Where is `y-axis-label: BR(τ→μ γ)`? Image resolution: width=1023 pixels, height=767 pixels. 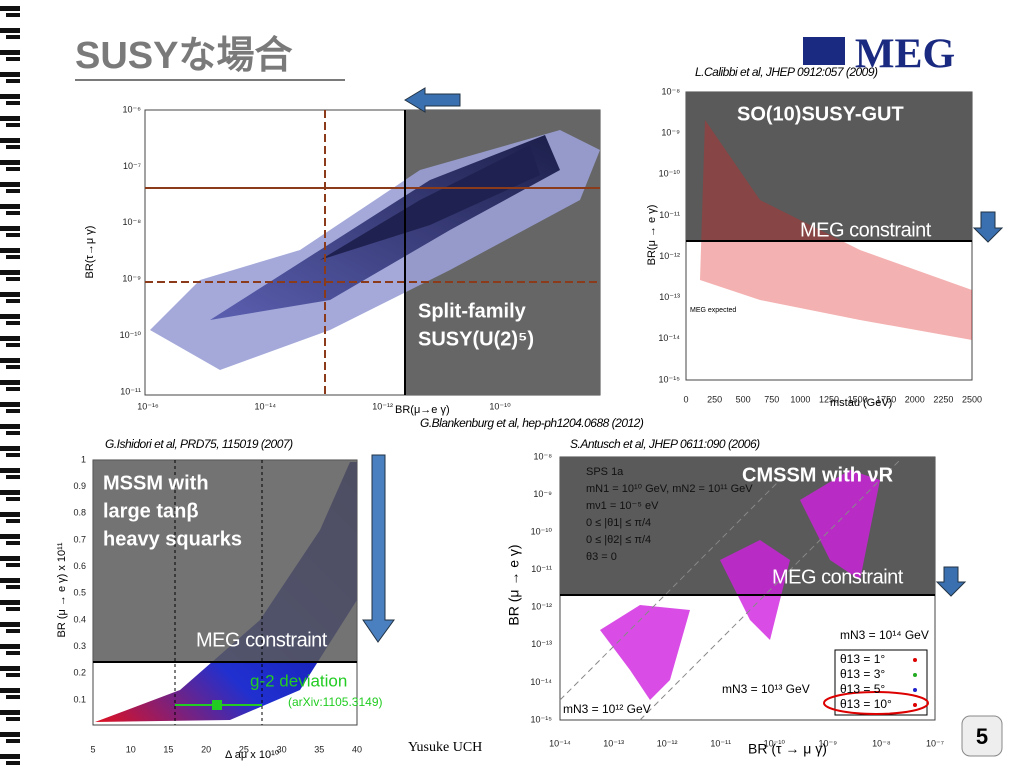 y-axis-label: BR(τ→μ γ) is located at coordinates (90, 252).